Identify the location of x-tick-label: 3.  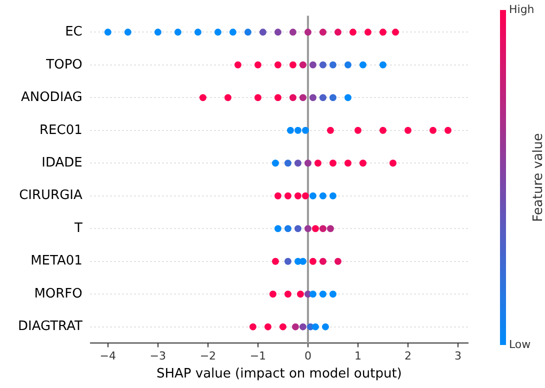
(458, 356).